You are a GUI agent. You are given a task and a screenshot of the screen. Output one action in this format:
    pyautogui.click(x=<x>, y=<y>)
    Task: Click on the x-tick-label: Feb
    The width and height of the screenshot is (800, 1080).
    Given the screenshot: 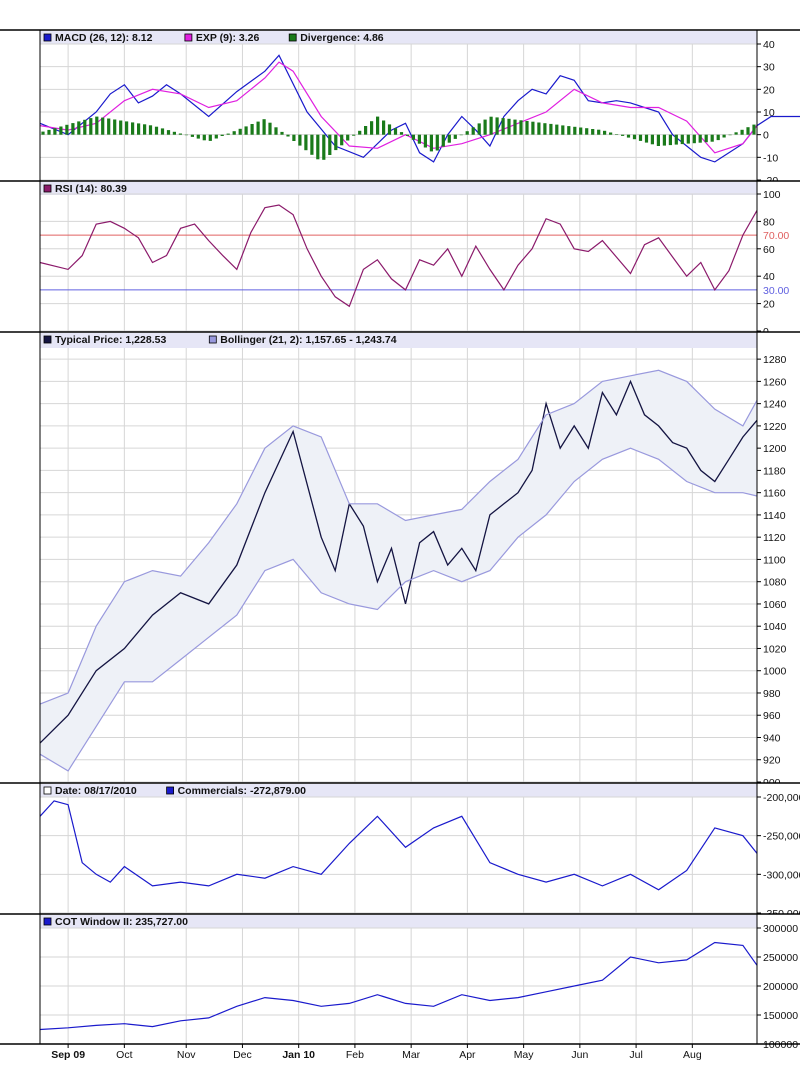 What is the action you would take?
    pyautogui.click(x=355, y=1055)
    